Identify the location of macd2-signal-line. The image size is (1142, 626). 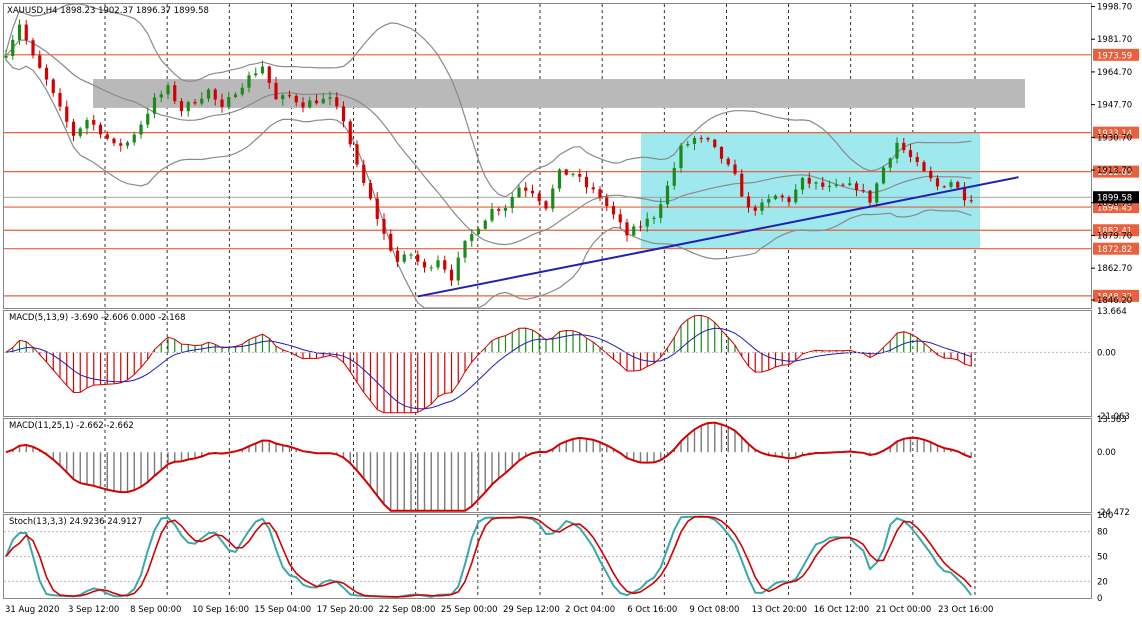
(488, 466).